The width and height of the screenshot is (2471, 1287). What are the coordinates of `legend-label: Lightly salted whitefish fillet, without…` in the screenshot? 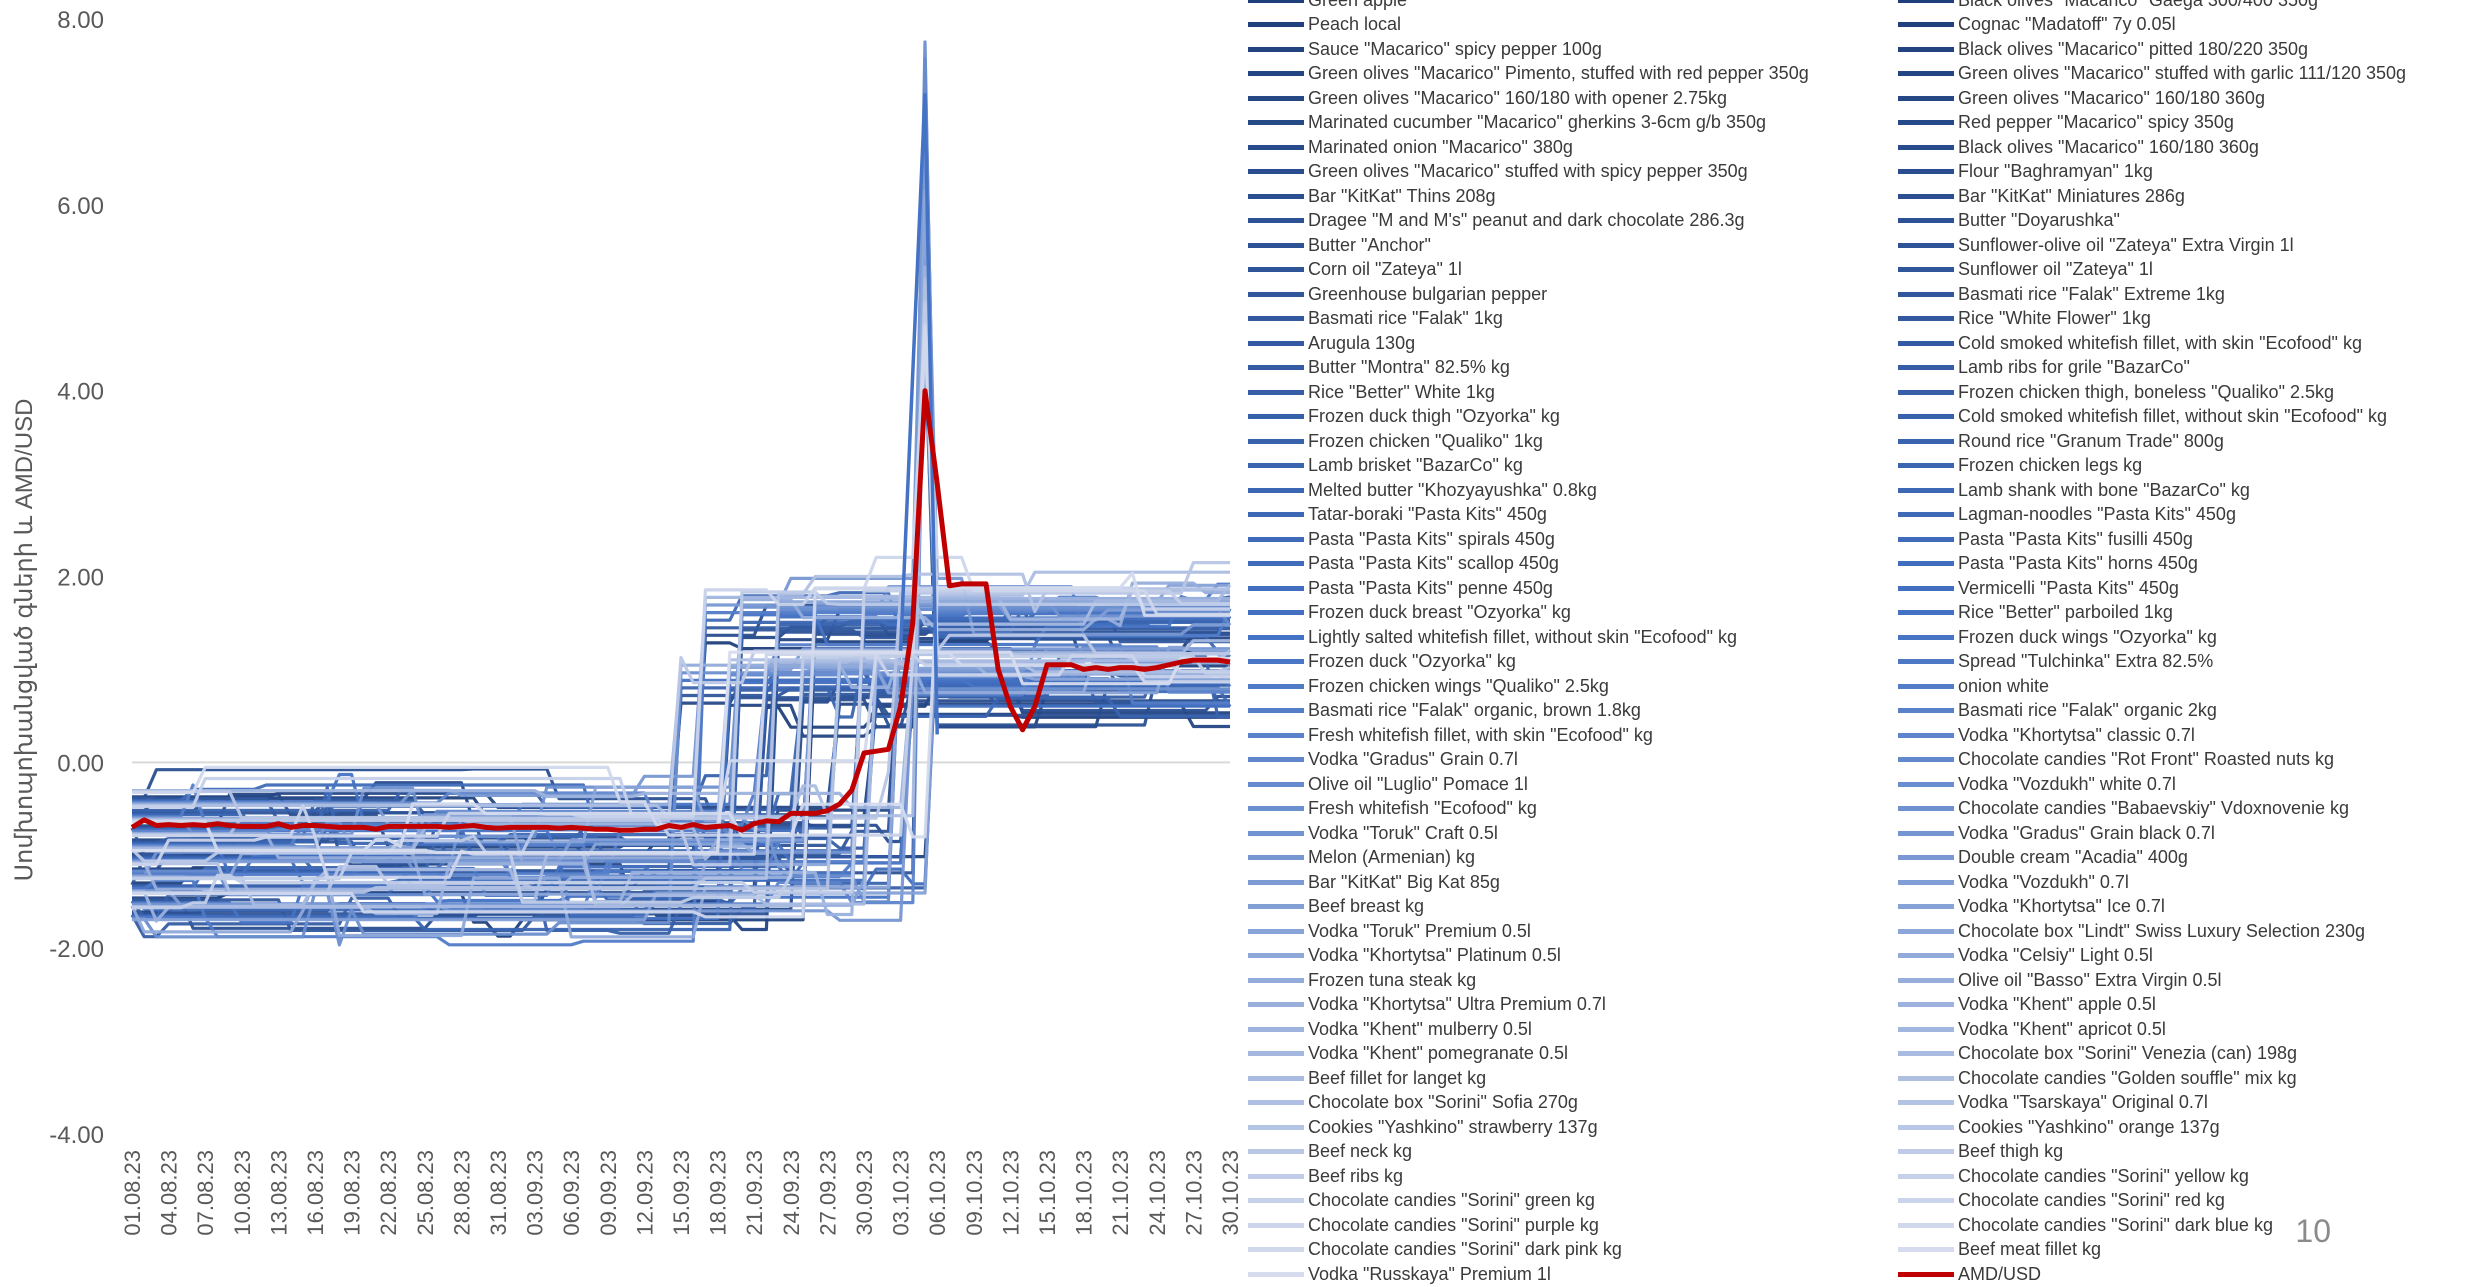 It's located at (1522, 636).